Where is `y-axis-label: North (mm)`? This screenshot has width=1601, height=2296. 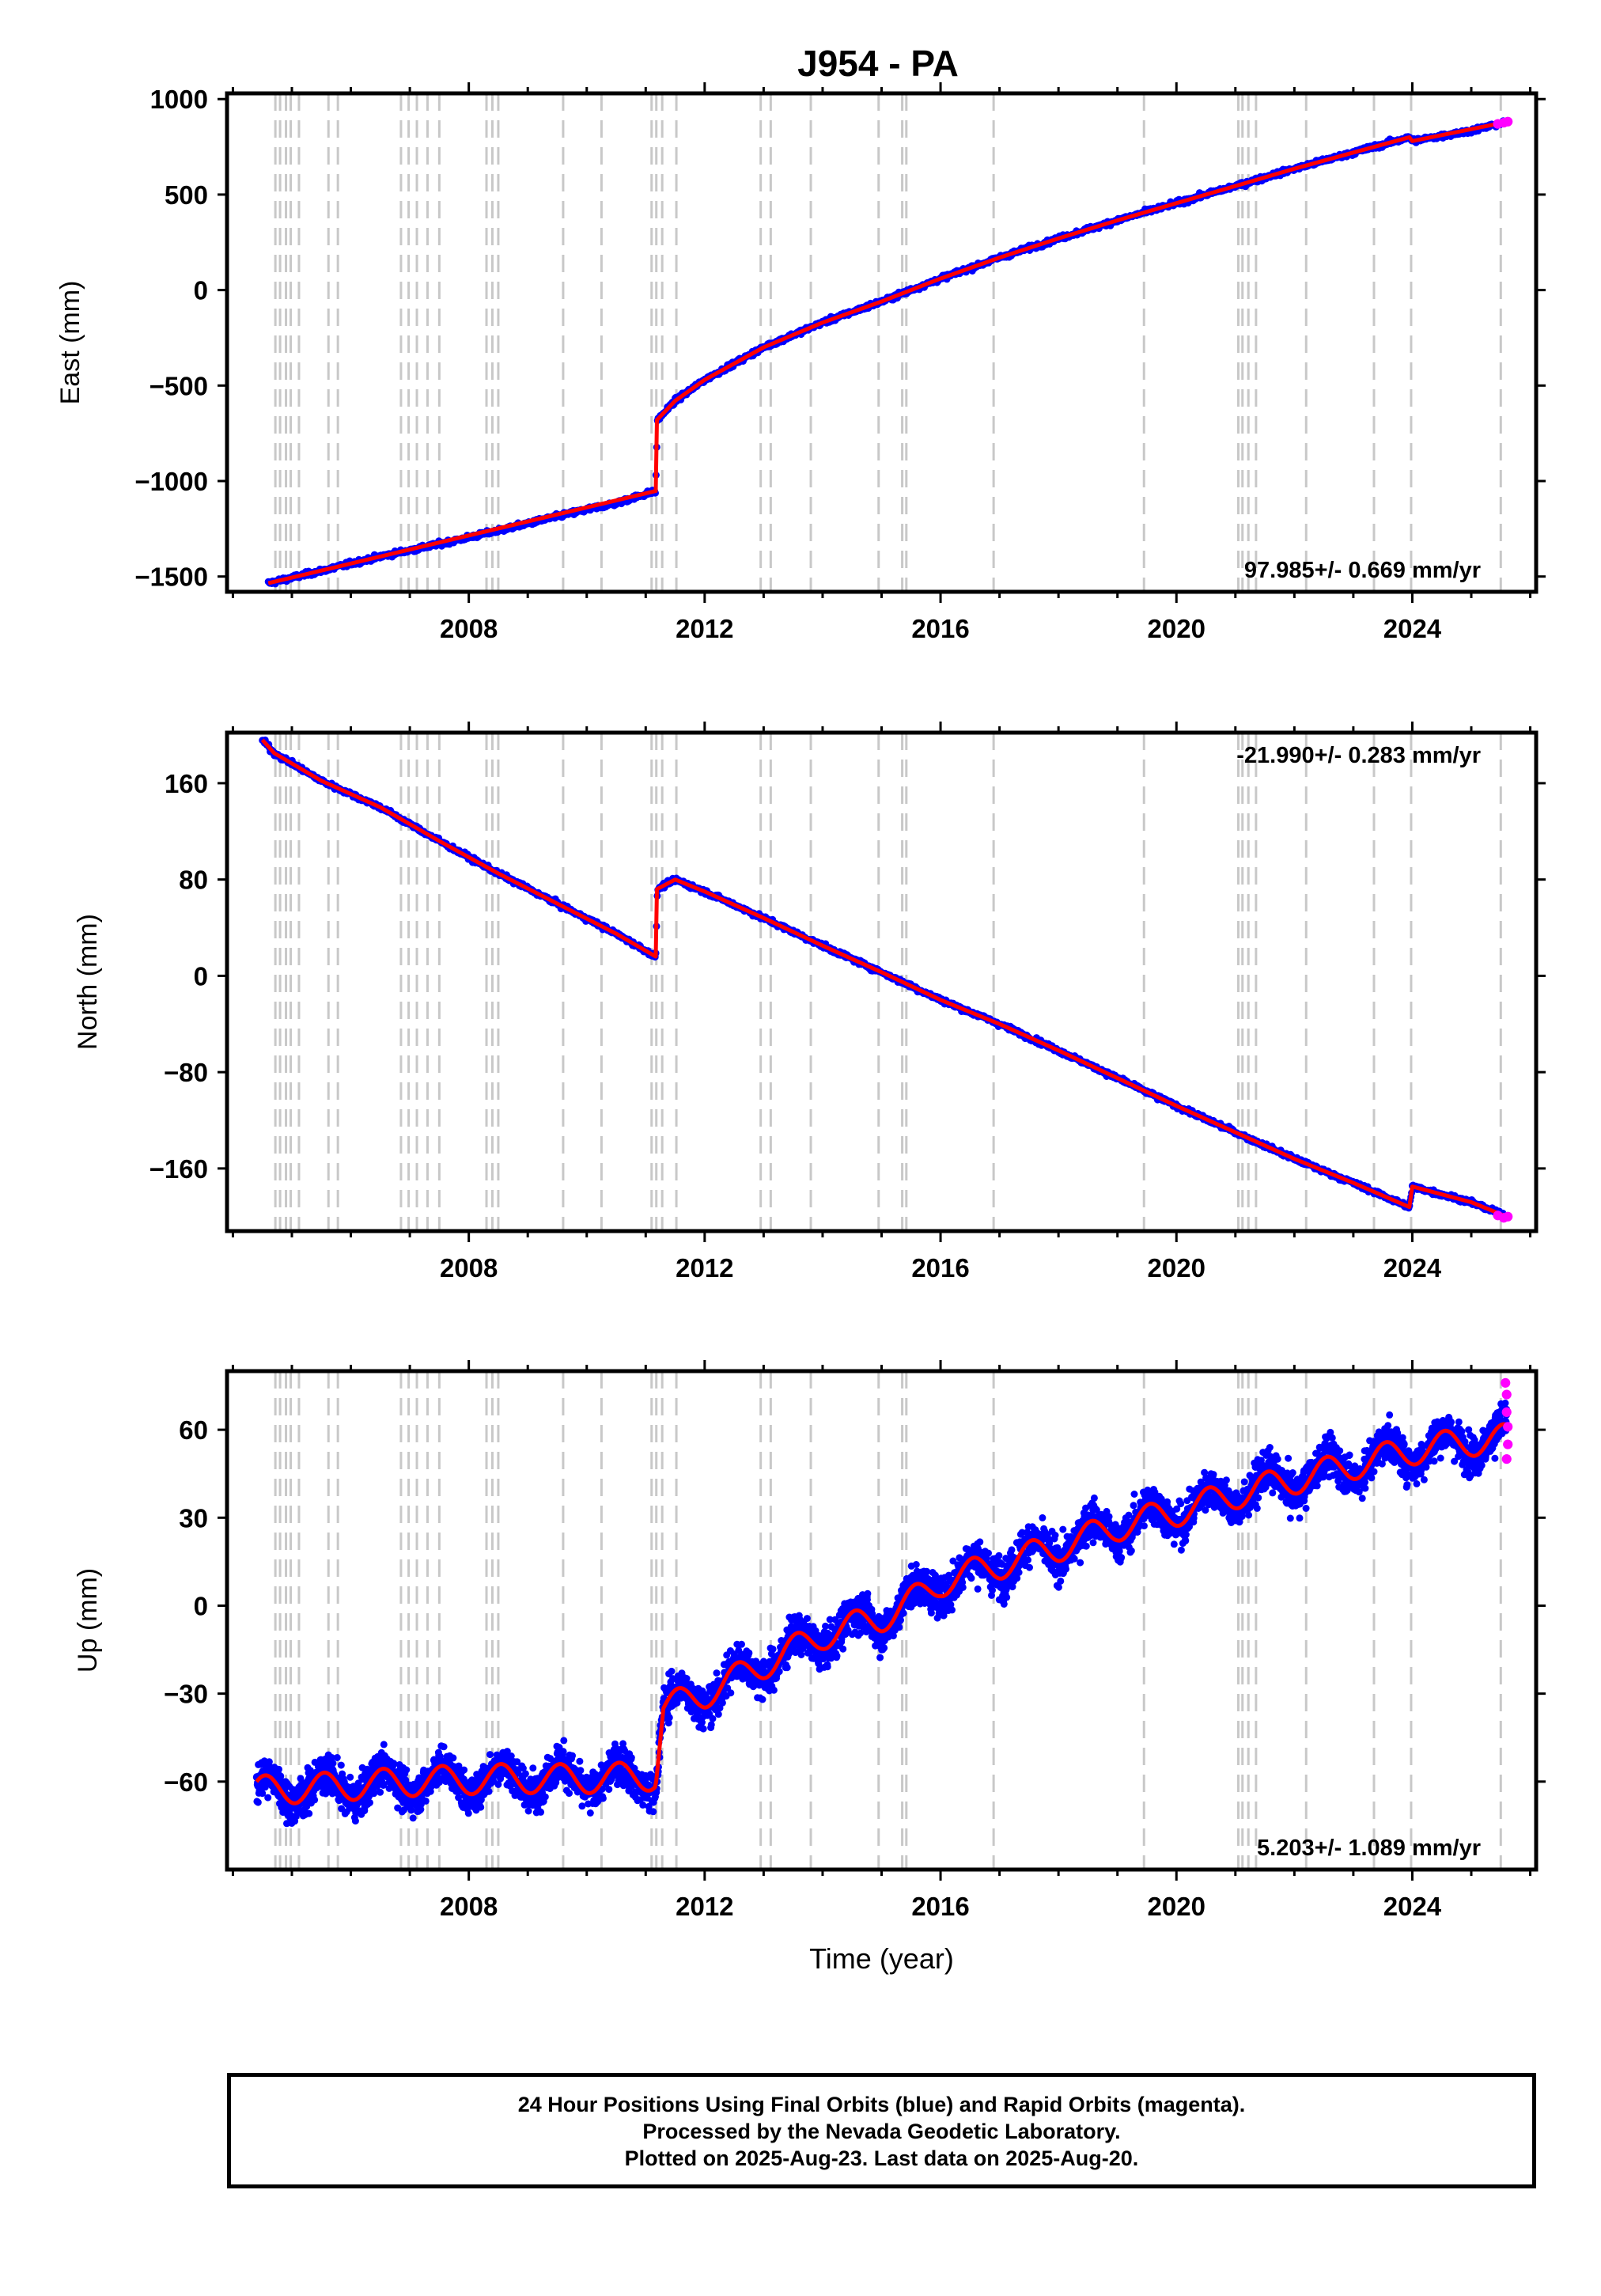
y-axis-label: North (mm) is located at coordinates (88, 982).